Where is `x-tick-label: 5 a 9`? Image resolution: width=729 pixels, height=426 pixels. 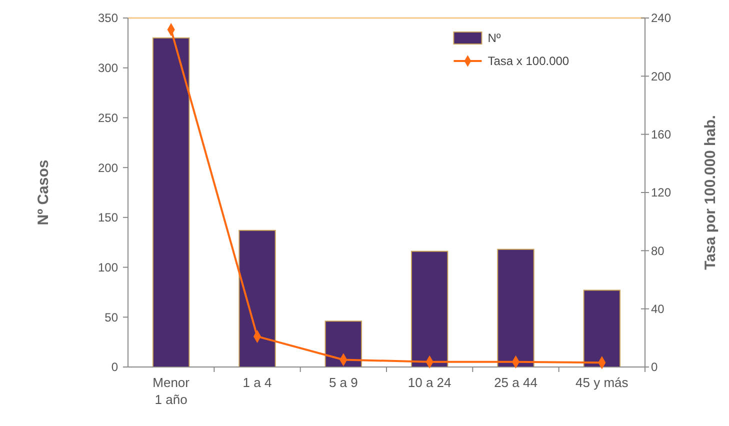 x-tick-label: 5 a 9 is located at coordinates (343, 382).